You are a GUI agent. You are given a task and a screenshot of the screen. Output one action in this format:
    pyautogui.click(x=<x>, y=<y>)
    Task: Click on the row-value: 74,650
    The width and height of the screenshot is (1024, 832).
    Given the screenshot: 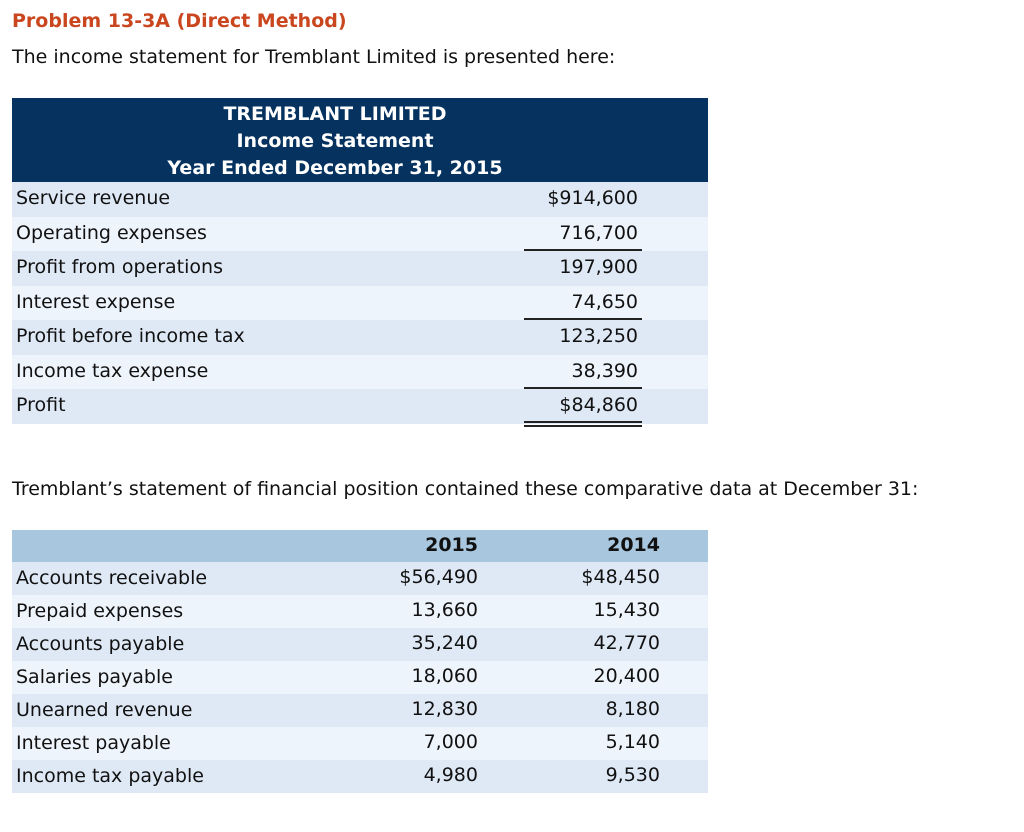 What is the action you would take?
    pyautogui.click(x=604, y=301)
    